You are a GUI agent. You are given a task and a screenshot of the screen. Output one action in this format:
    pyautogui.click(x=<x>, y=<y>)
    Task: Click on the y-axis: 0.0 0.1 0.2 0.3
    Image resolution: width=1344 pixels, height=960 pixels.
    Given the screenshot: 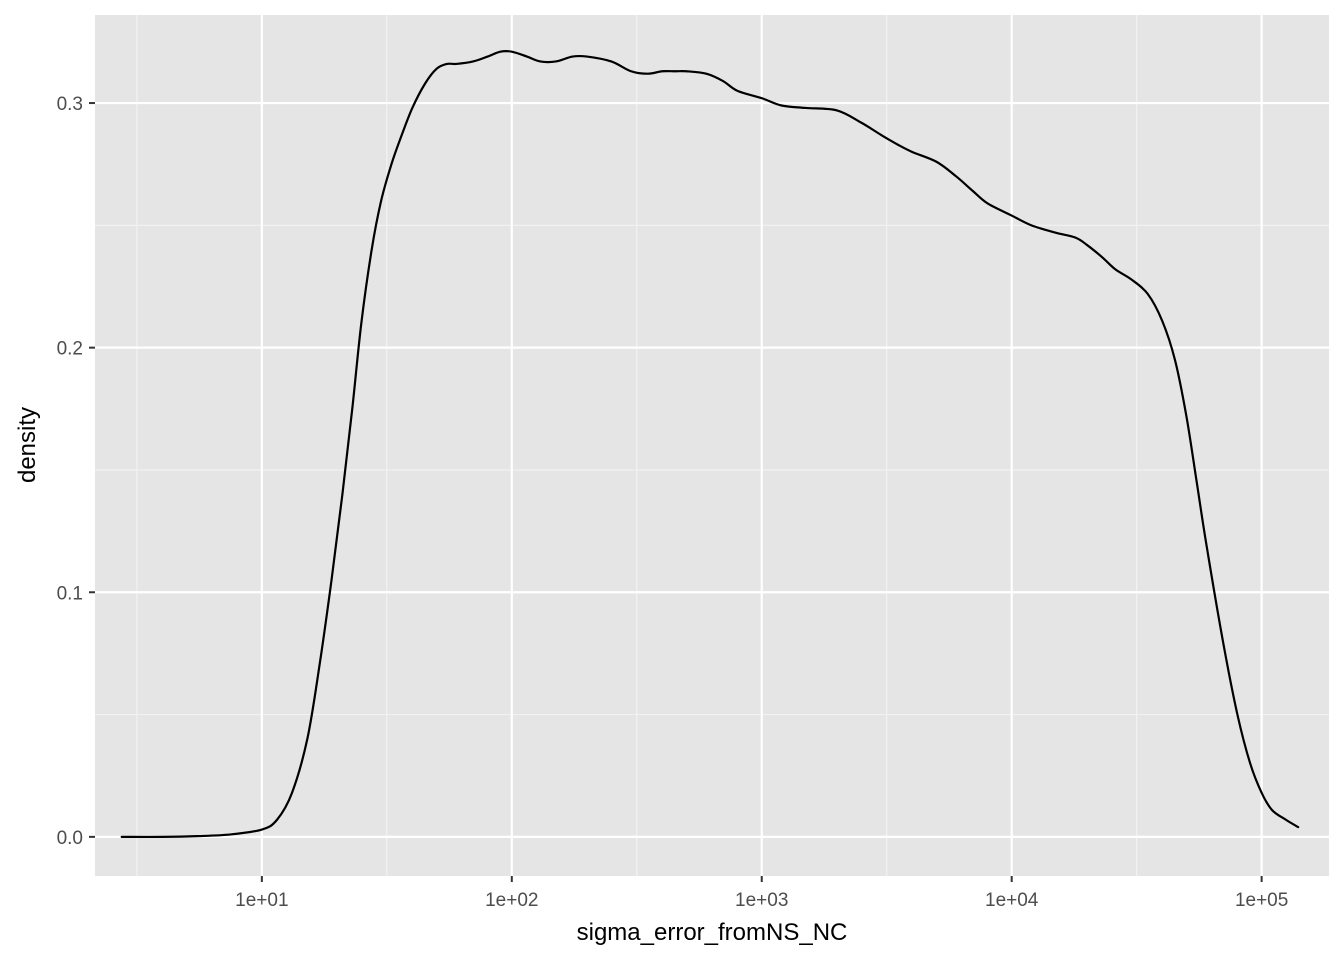 What is the action you would take?
    pyautogui.click(x=76, y=471)
    